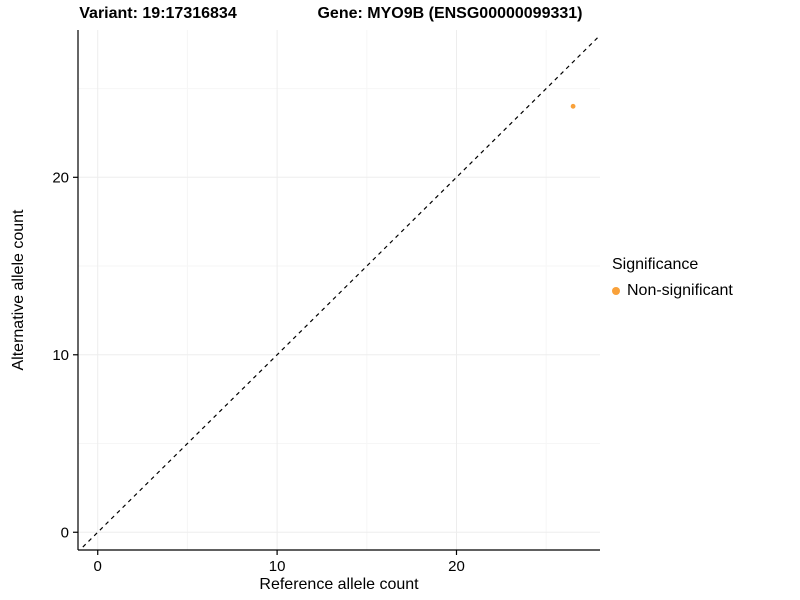 This screenshot has height=600, width=800. Describe the element at coordinates (18, 290) in the screenshot. I see `y-axis-title: Alternative allele count` at that location.